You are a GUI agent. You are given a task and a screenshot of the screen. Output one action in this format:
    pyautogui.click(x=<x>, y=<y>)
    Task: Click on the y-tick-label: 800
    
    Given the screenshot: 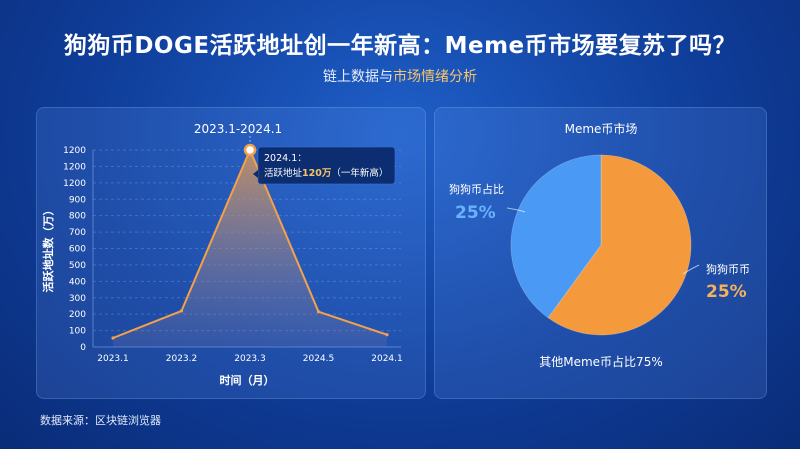 What is the action you would take?
    pyautogui.click(x=77, y=217)
    